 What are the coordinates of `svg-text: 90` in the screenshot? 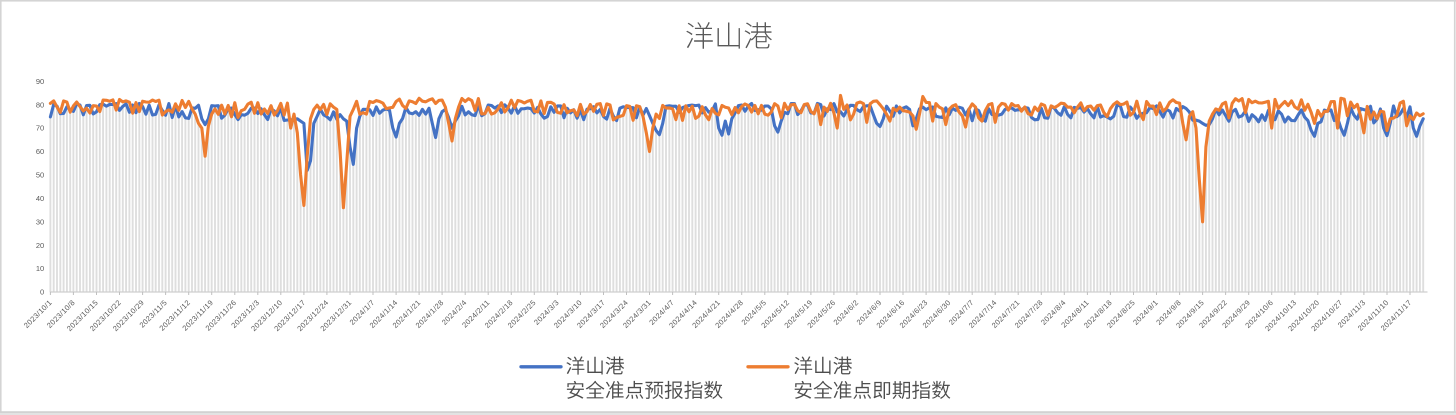 It's located at (40, 81).